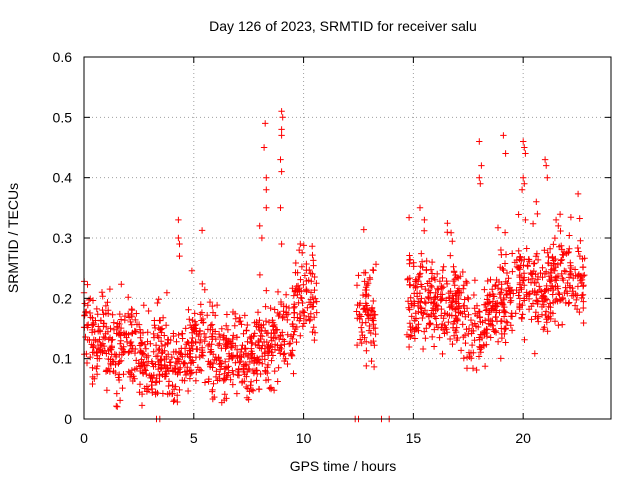 This screenshot has width=640, height=485. I want to click on y-tick-label: 0.1, so click(63, 359).